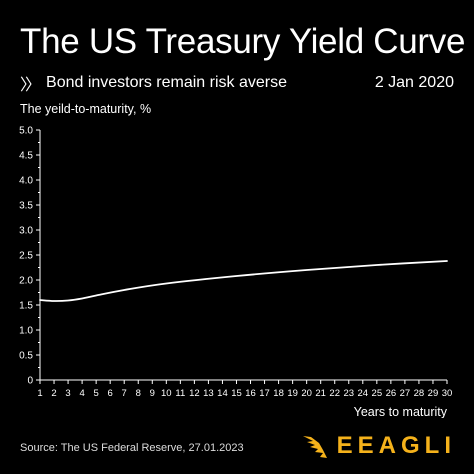  I want to click on chart-title: The US Treasury Yield Curve, so click(243, 41).